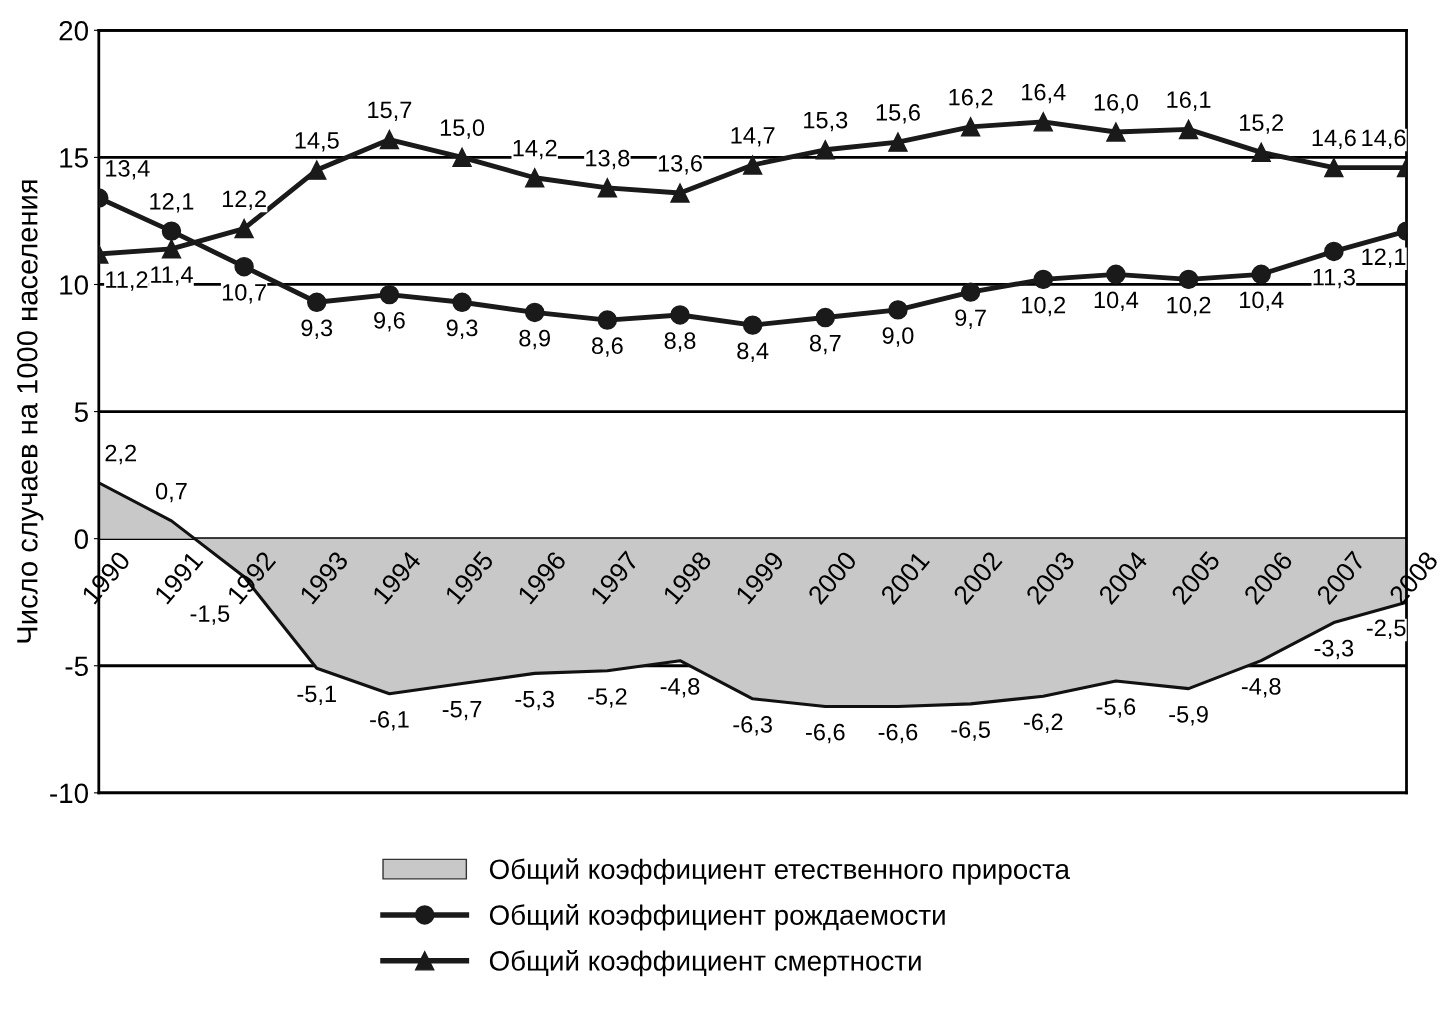  Describe the element at coordinates (753, 137) in the screenshot. I see `data-label: 14,7` at that location.